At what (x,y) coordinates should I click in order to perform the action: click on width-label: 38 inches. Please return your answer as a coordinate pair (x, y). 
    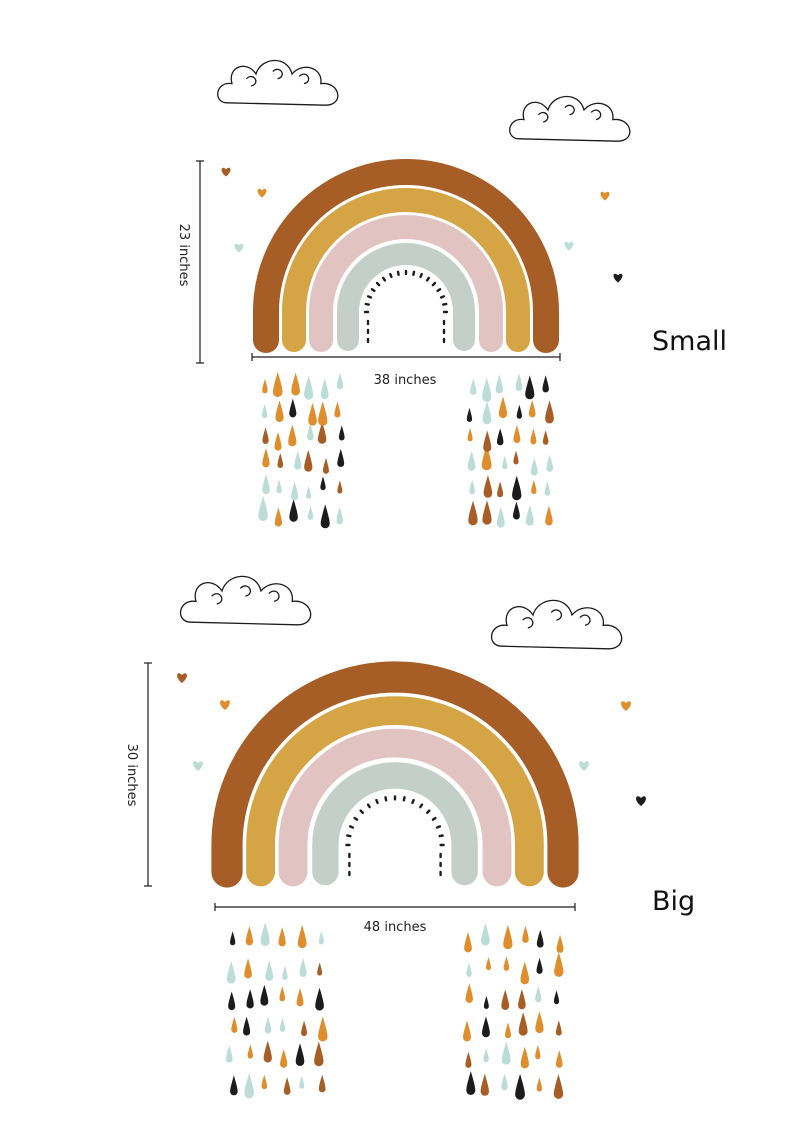
    Looking at the image, I should click on (405, 380).